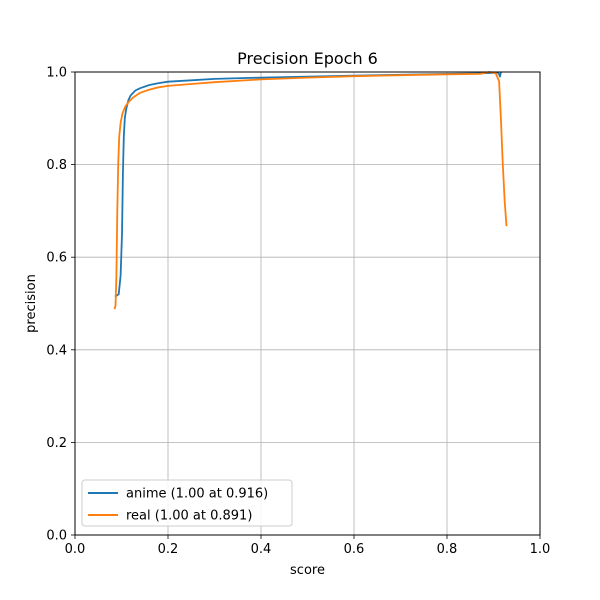 This screenshot has width=600, height=600. Describe the element at coordinates (307, 570) in the screenshot. I see `x-axis-title: score` at that location.